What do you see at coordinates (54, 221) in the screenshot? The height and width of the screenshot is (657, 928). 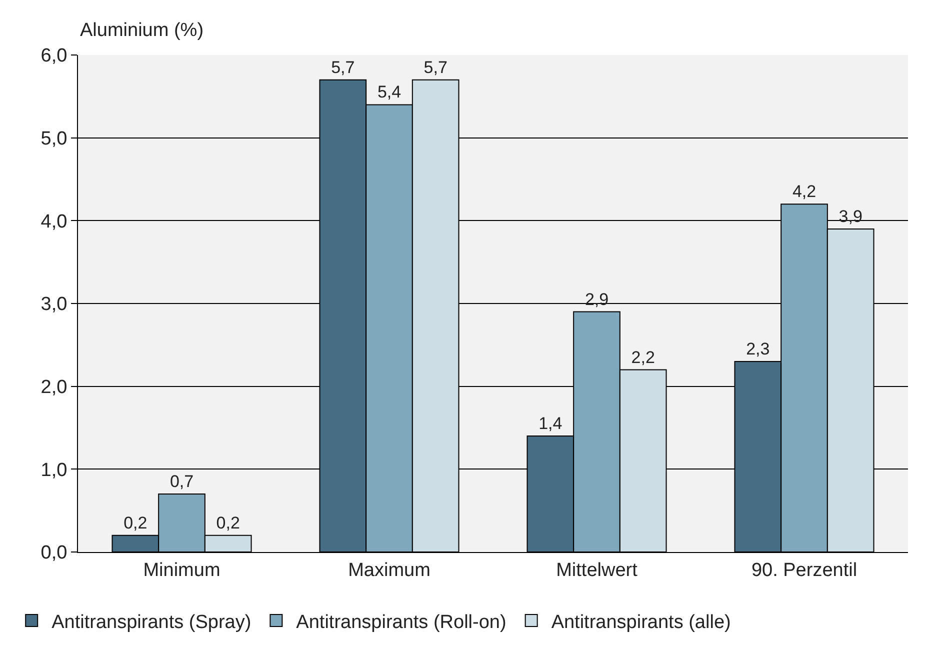 I see `y-tick-label: 4,0` at bounding box center [54, 221].